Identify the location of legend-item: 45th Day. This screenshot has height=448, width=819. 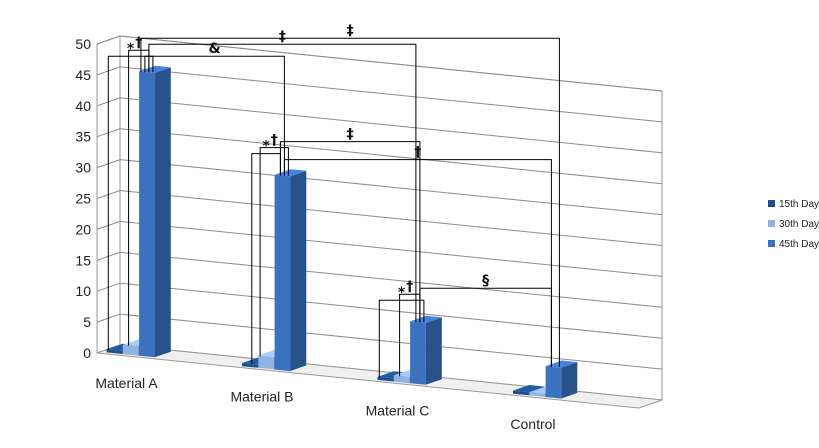
(793, 244).